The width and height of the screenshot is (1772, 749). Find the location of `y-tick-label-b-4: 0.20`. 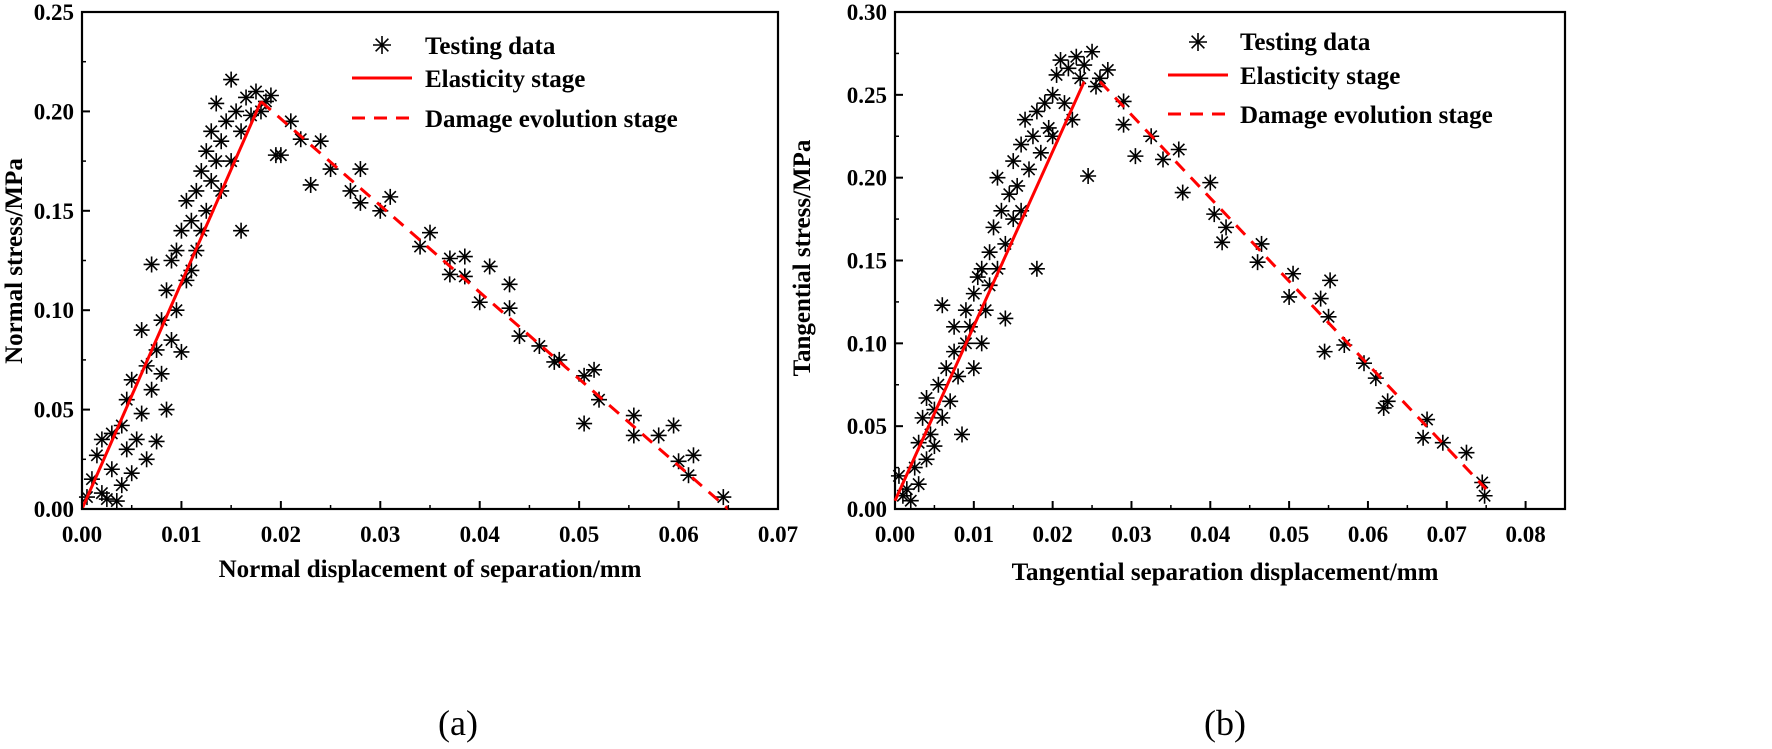

y-tick-label-b-4: 0.20 is located at coordinates (867, 178).